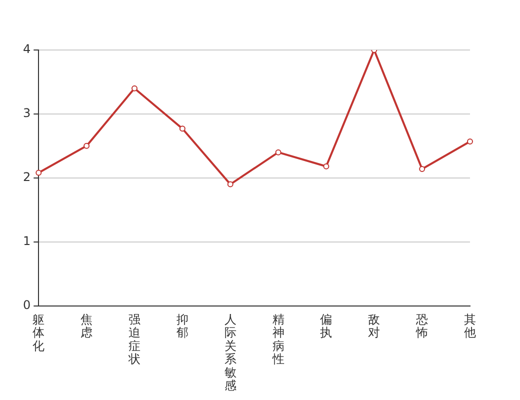 Image resolution: width=520 pixels, height=400 pixels. I want to click on y-tick-label: 1, so click(26, 241).